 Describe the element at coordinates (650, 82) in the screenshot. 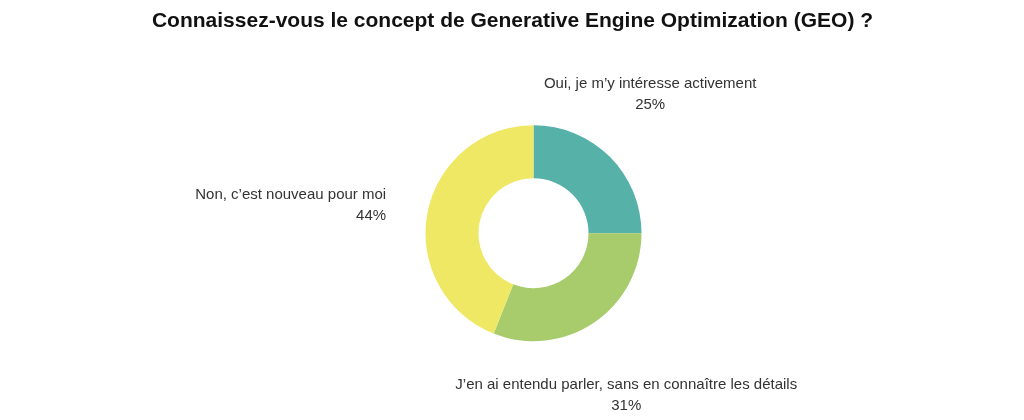

I see `slice-label: Oui, je m’y intéresse activement` at that location.